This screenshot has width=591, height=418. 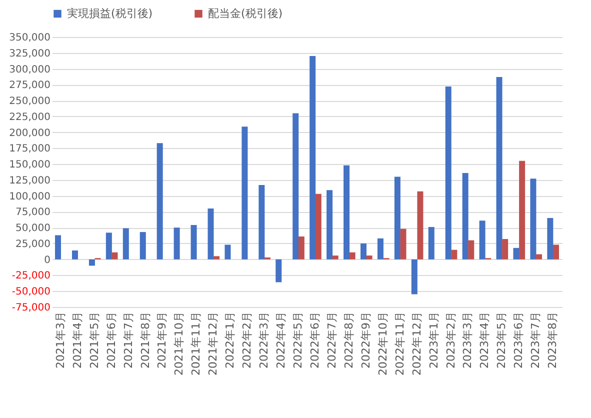 I want to click on x-tick-label: 2021年8月, so click(x=145, y=340).